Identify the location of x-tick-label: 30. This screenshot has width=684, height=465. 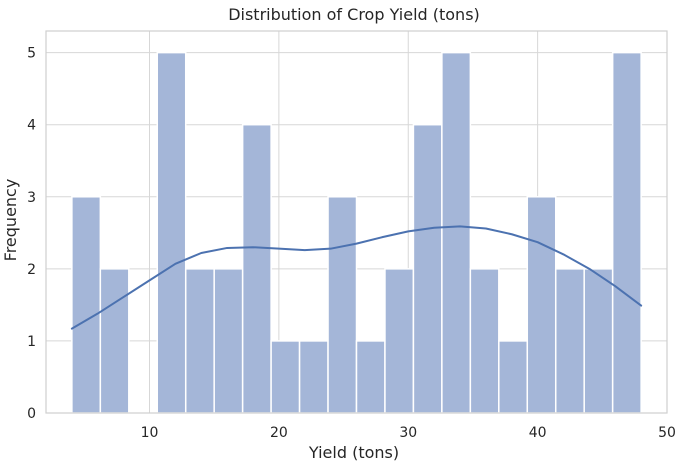
(408, 433).